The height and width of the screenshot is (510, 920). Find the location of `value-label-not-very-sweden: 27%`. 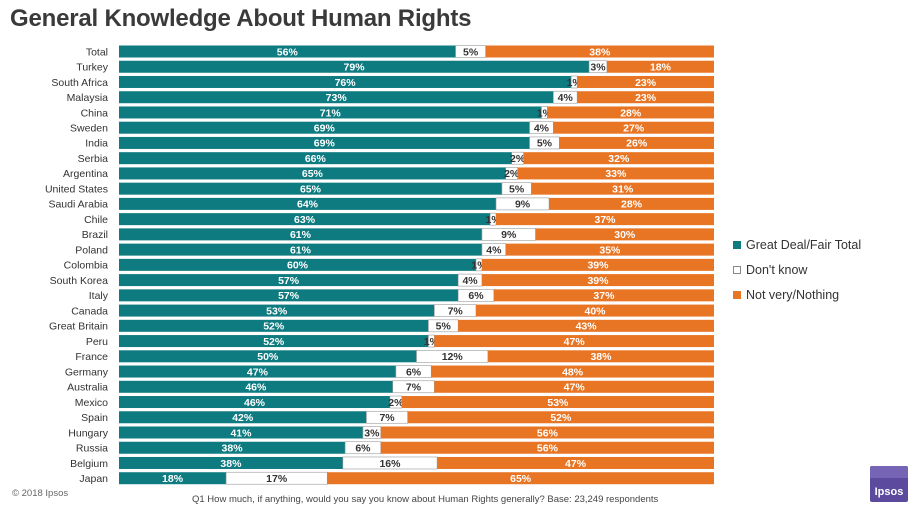

value-label-not-very-sweden: 27% is located at coordinates (634, 129).